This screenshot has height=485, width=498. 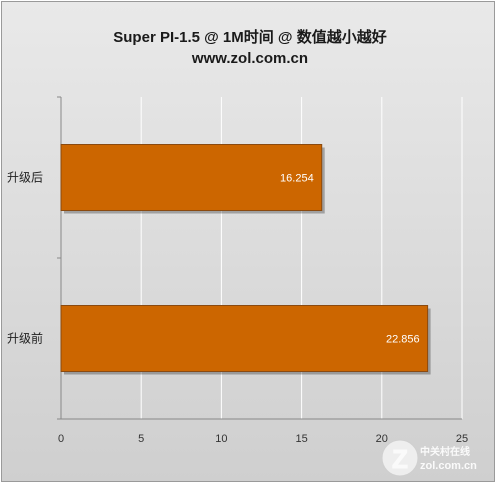 I want to click on x-tick-label: 25, so click(x=462, y=439).